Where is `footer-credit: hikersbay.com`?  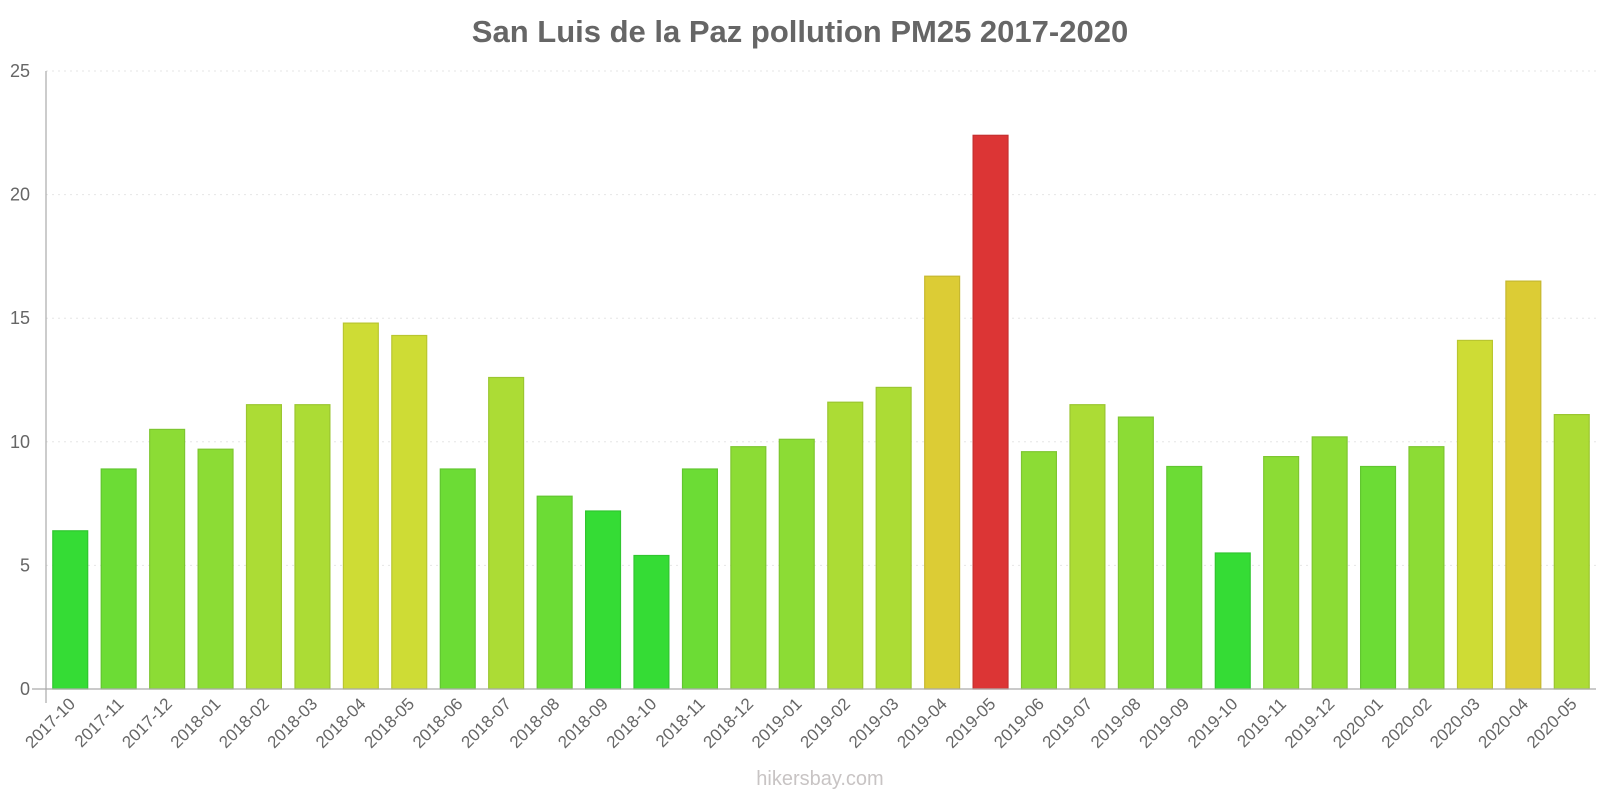
footer-credit: hikersbay.com is located at coordinates (820, 779).